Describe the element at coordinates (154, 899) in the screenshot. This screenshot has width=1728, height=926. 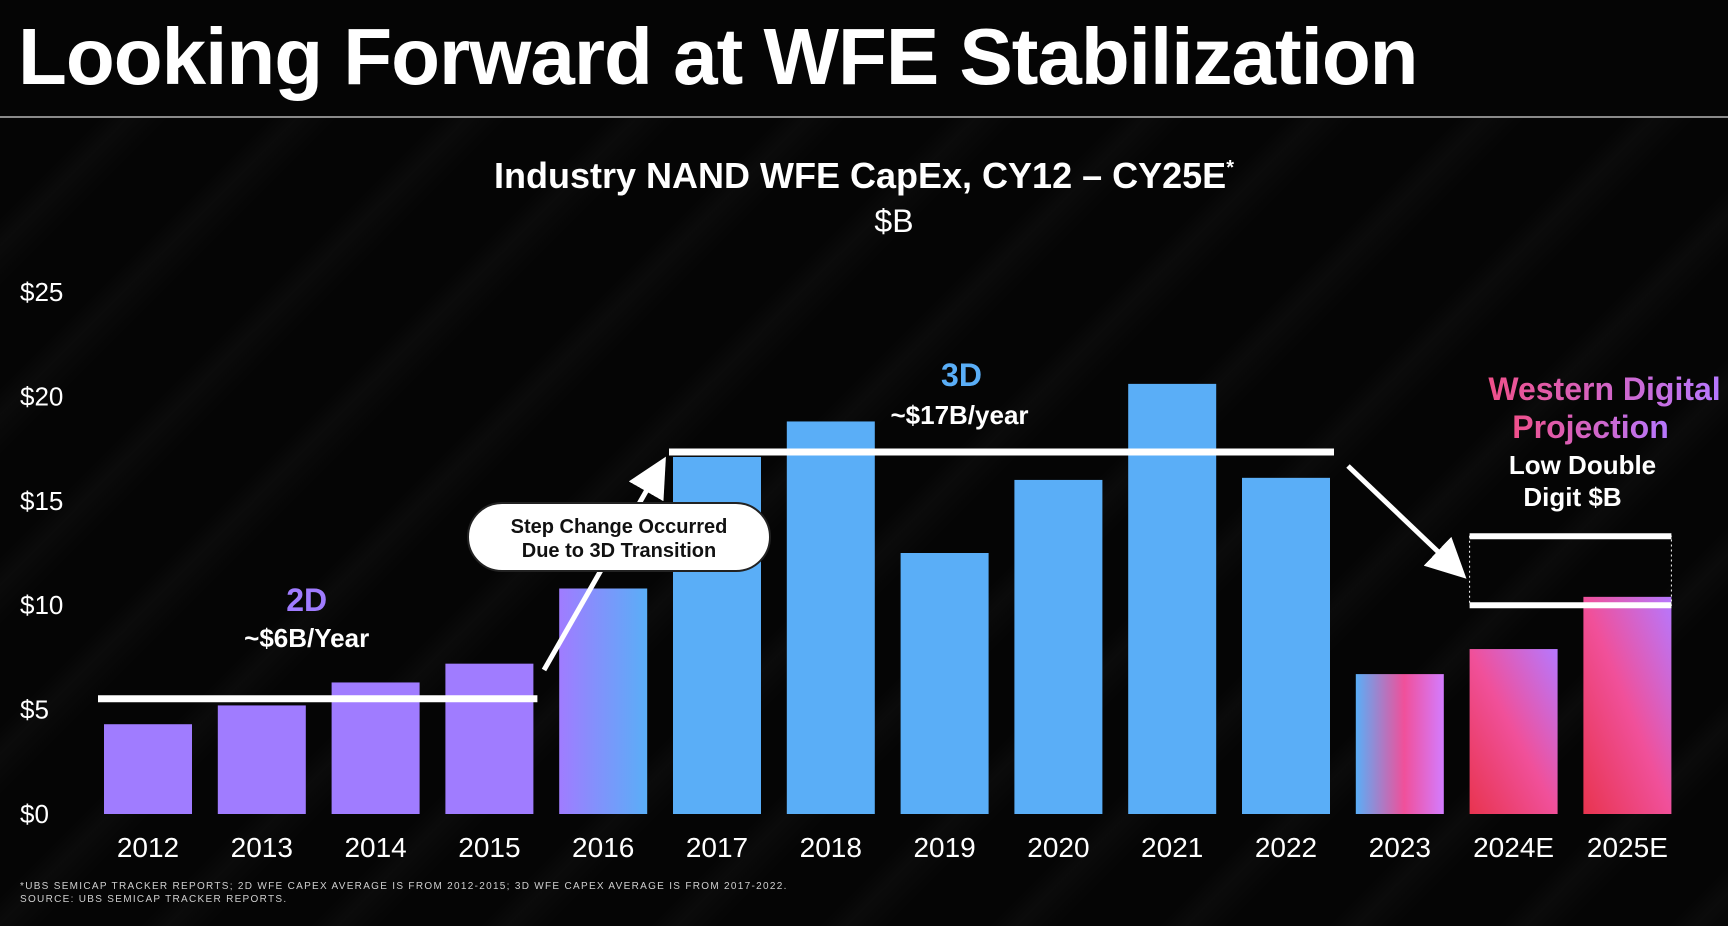
I see `footnote-line2: SOURCE: UBS SEMICAP TRACKER REPORTS.` at that location.